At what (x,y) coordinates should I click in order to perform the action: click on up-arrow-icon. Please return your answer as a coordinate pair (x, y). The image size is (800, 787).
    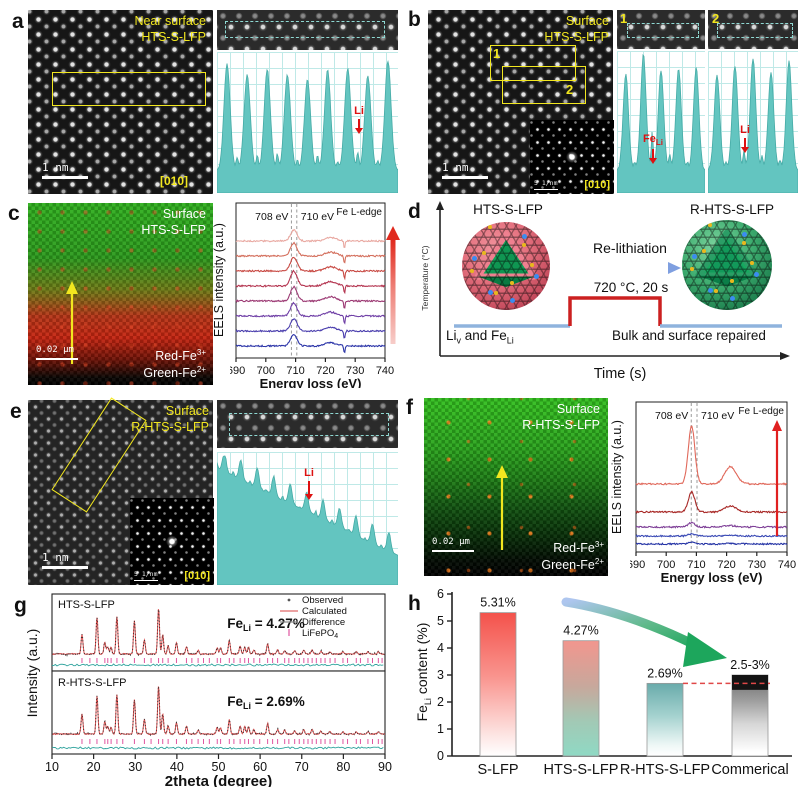
    Looking at the image, I should click on (440, 205).